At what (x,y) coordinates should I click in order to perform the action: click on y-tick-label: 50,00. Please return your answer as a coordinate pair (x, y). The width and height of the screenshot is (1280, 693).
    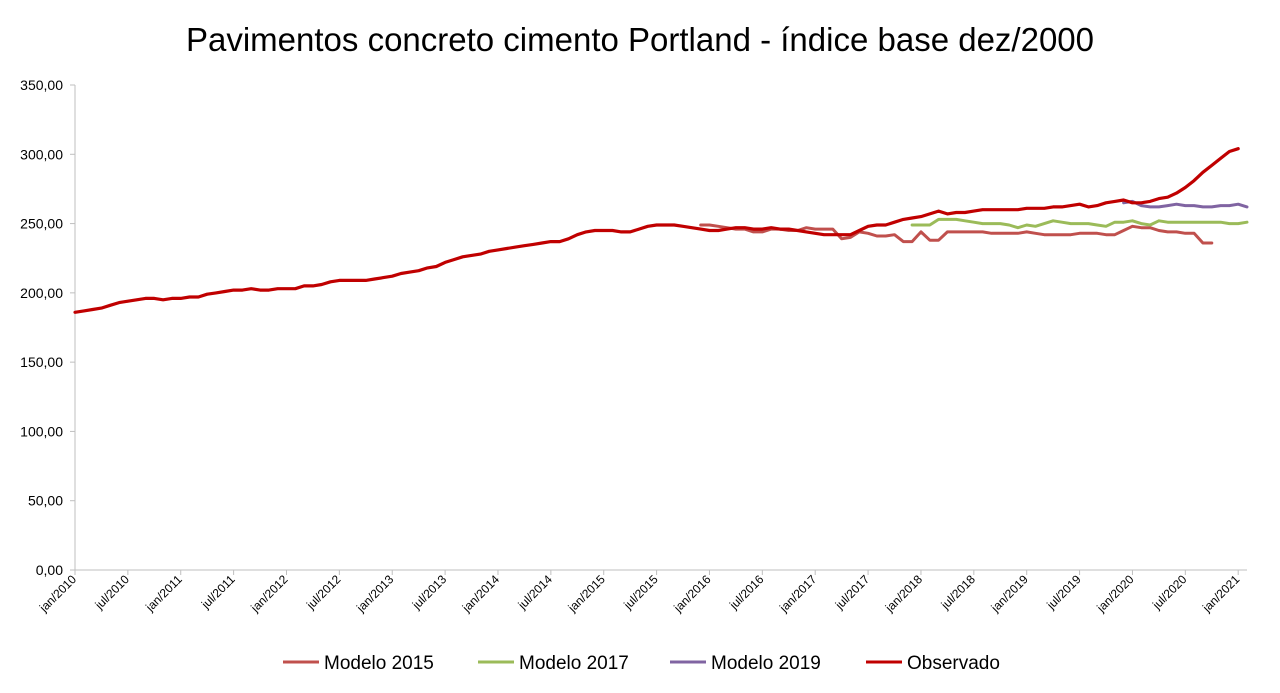
    Looking at the image, I should click on (45, 501).